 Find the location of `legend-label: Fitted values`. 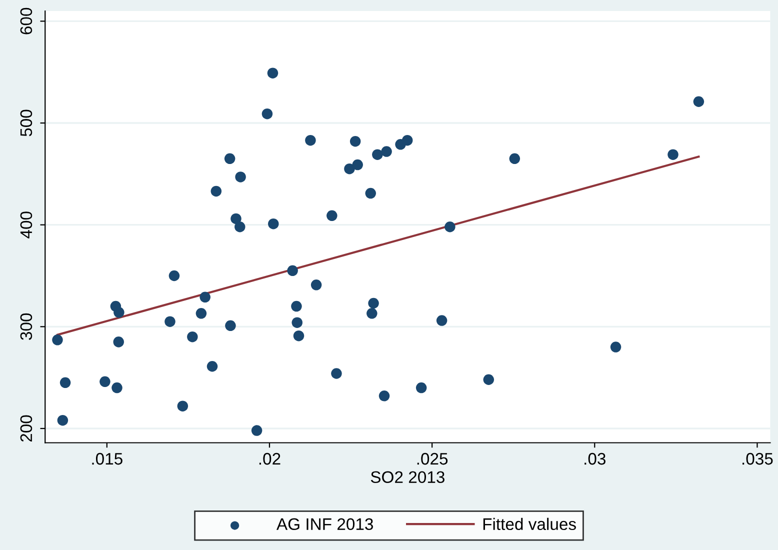

legend-label: Fitted values is located at coordinates (529, 524).